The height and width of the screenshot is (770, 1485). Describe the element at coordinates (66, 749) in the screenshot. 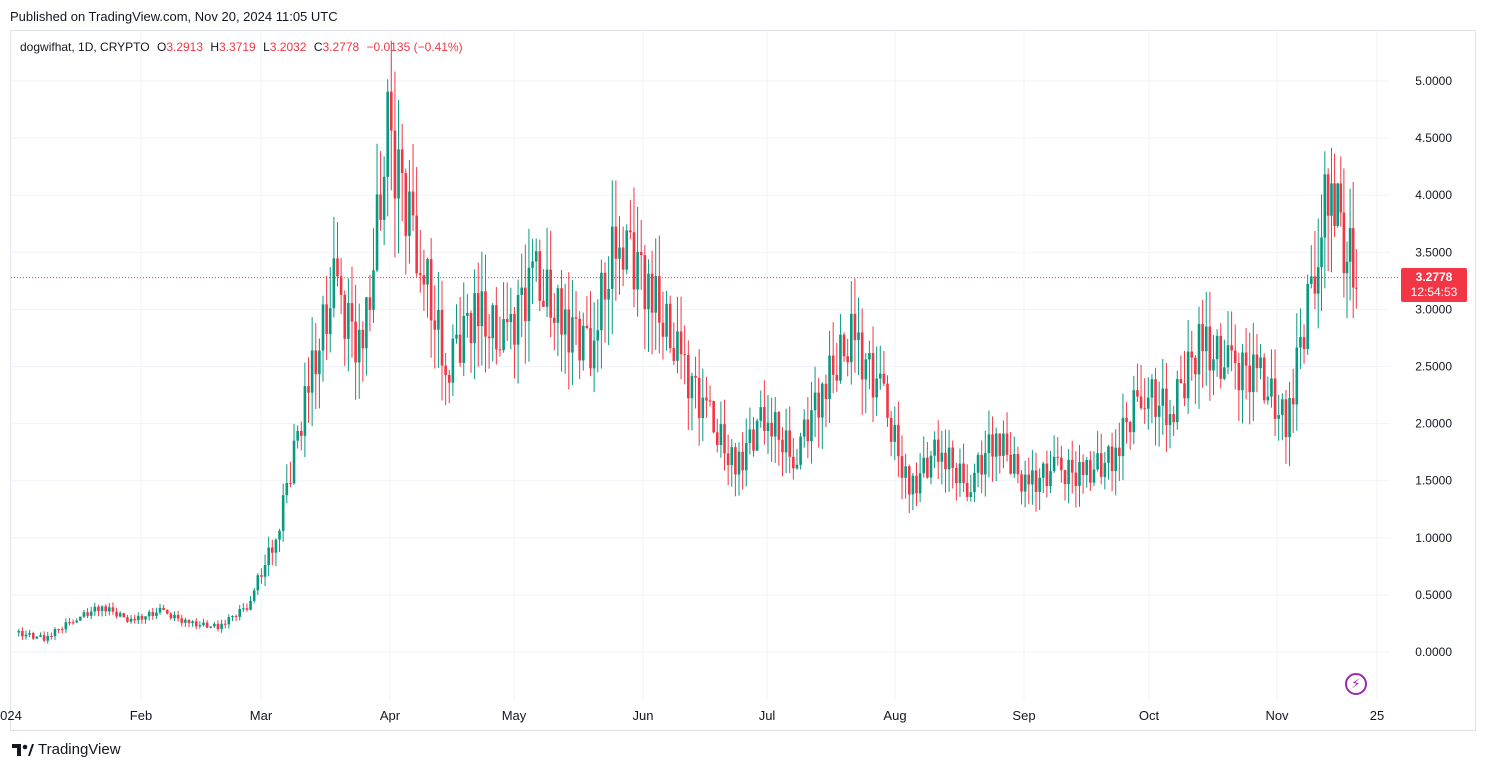

I see `footer-brand: TradingView` at that location.